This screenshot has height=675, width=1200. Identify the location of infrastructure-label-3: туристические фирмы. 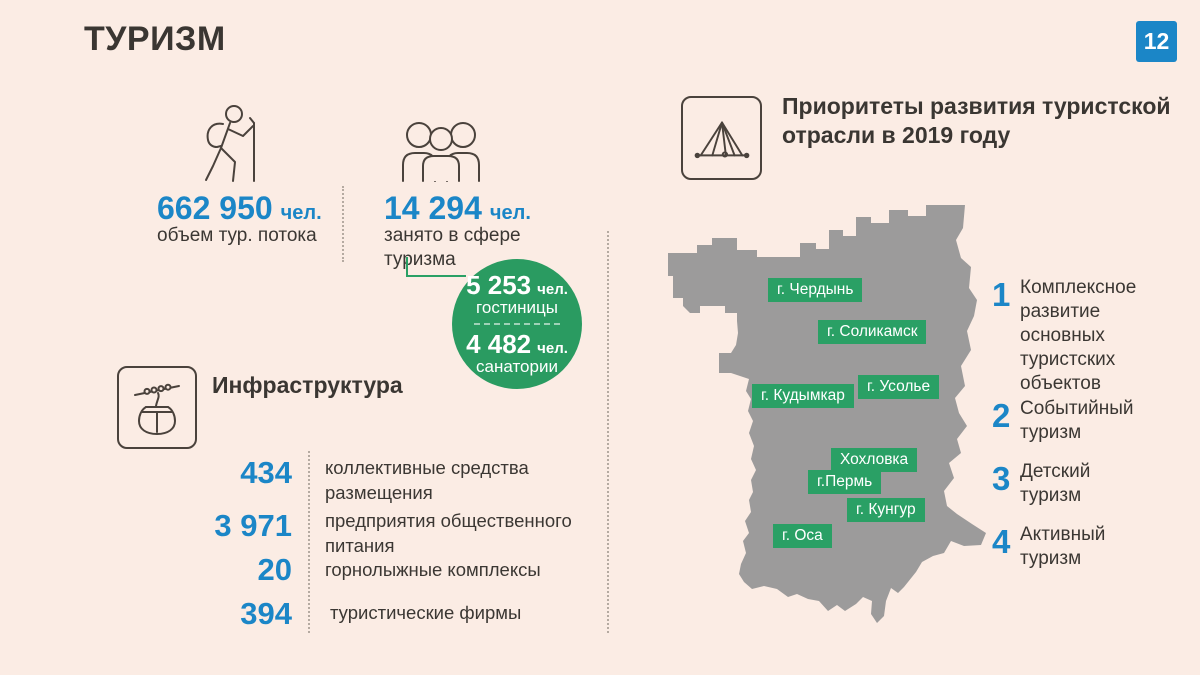
(426, 612).